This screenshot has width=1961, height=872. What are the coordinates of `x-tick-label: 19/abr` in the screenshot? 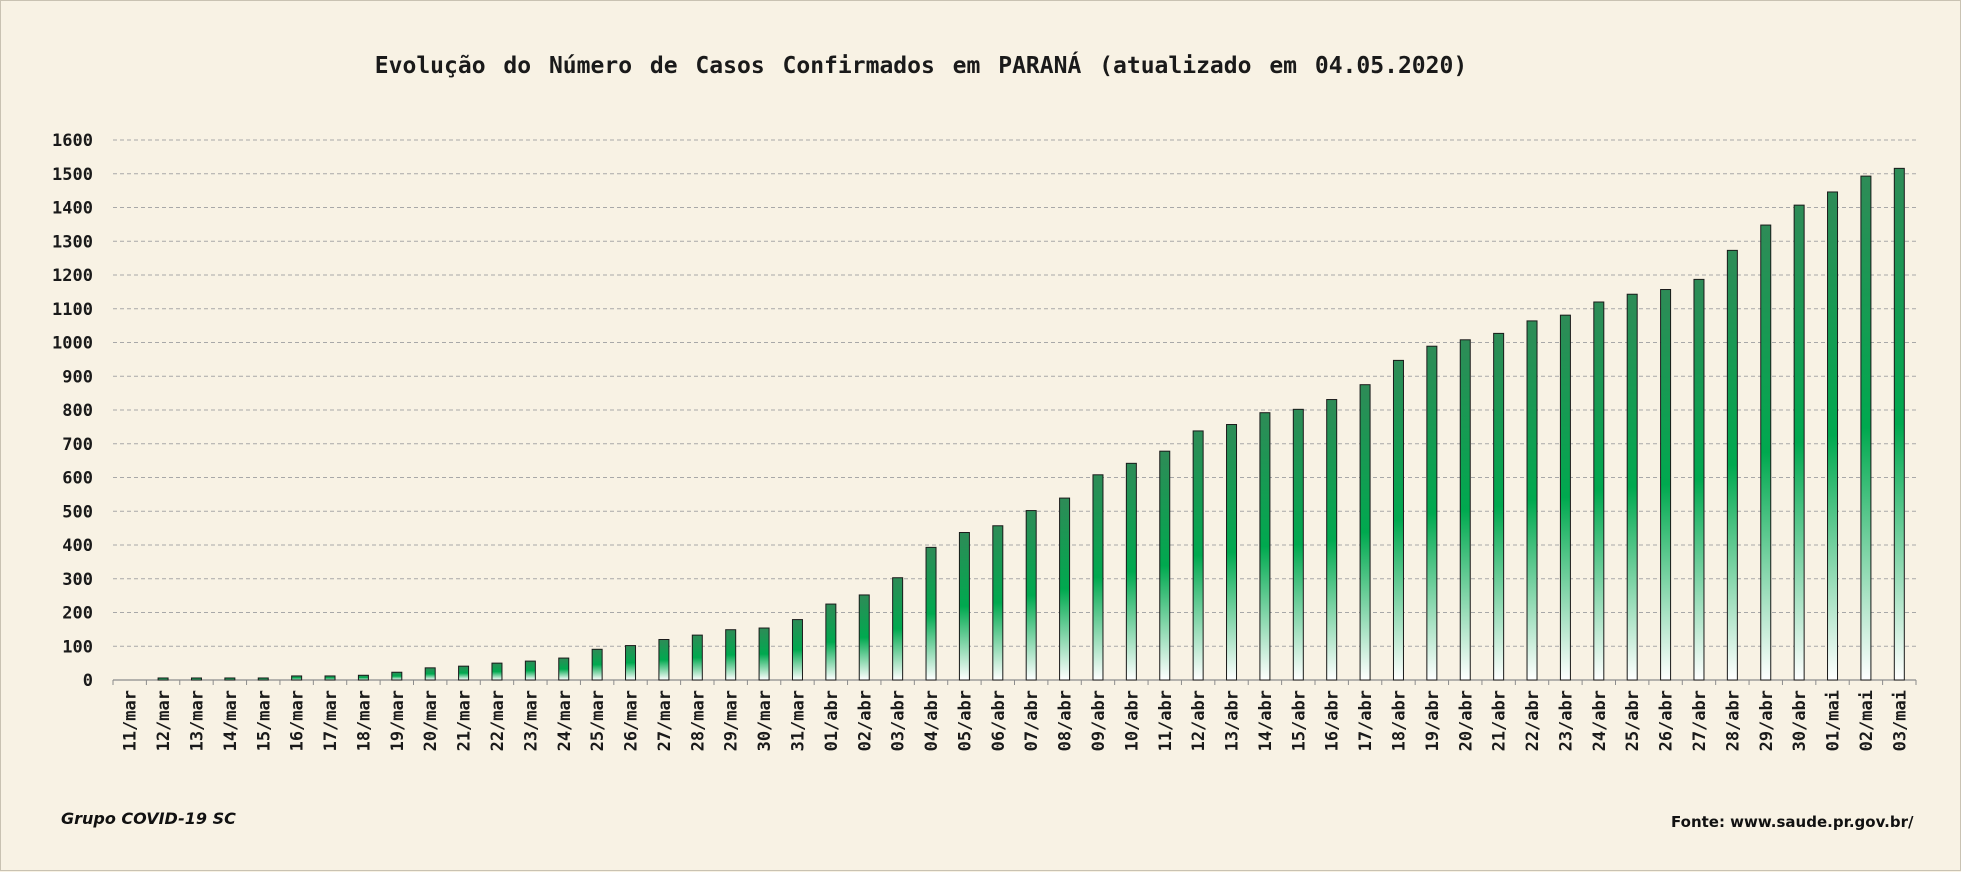 It's located at (1433, 720).